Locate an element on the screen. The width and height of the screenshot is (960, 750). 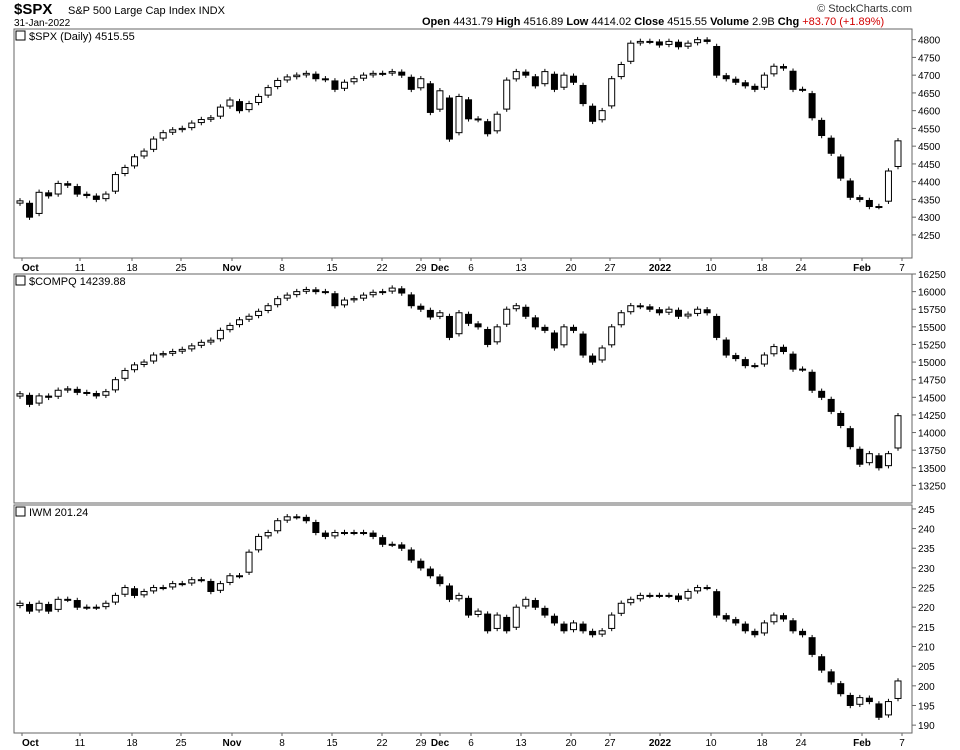
y-tick-label: 15750 is located at coordinates (932, 310).